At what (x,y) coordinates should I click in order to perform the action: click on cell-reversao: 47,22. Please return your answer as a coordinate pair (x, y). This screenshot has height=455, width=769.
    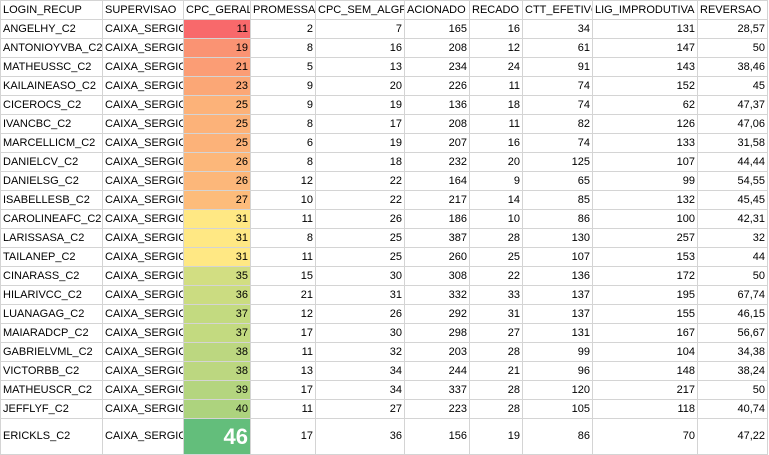
    Looking at the image, I should click on (732, 436).